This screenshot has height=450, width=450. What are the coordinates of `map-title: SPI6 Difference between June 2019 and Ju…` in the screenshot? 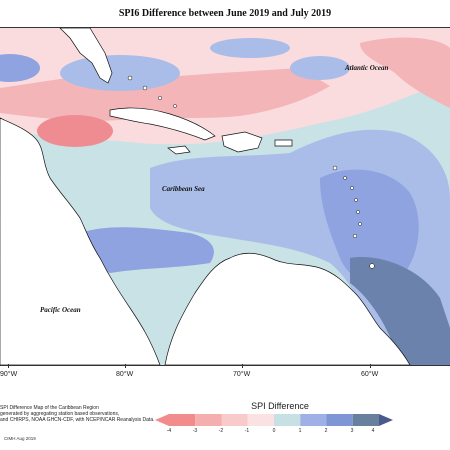 It's located at (225, 13).